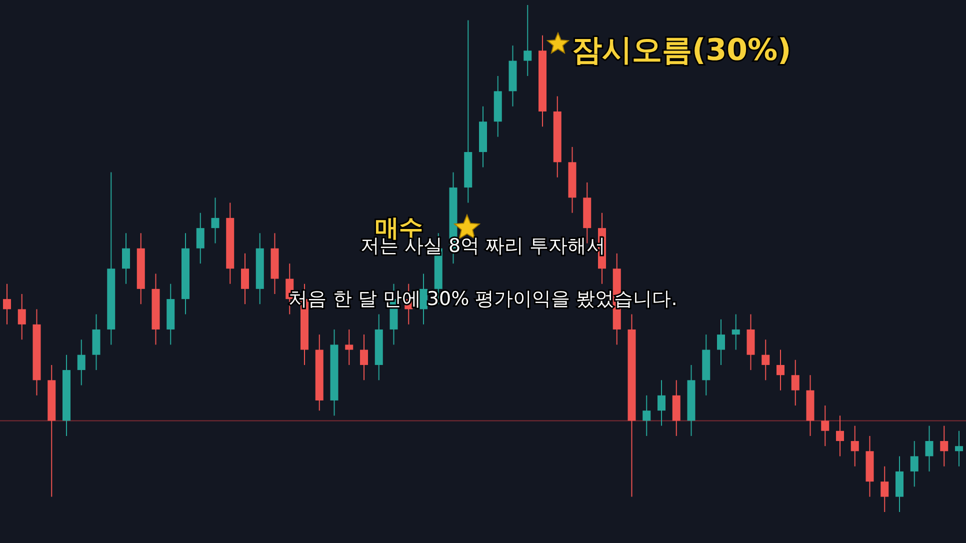 The width and height of the screenshot is (966, 543). Describe the element at coordinates (682, 50) in the screenshot. I see `annotation: 잠시오름(30%)` at that location.